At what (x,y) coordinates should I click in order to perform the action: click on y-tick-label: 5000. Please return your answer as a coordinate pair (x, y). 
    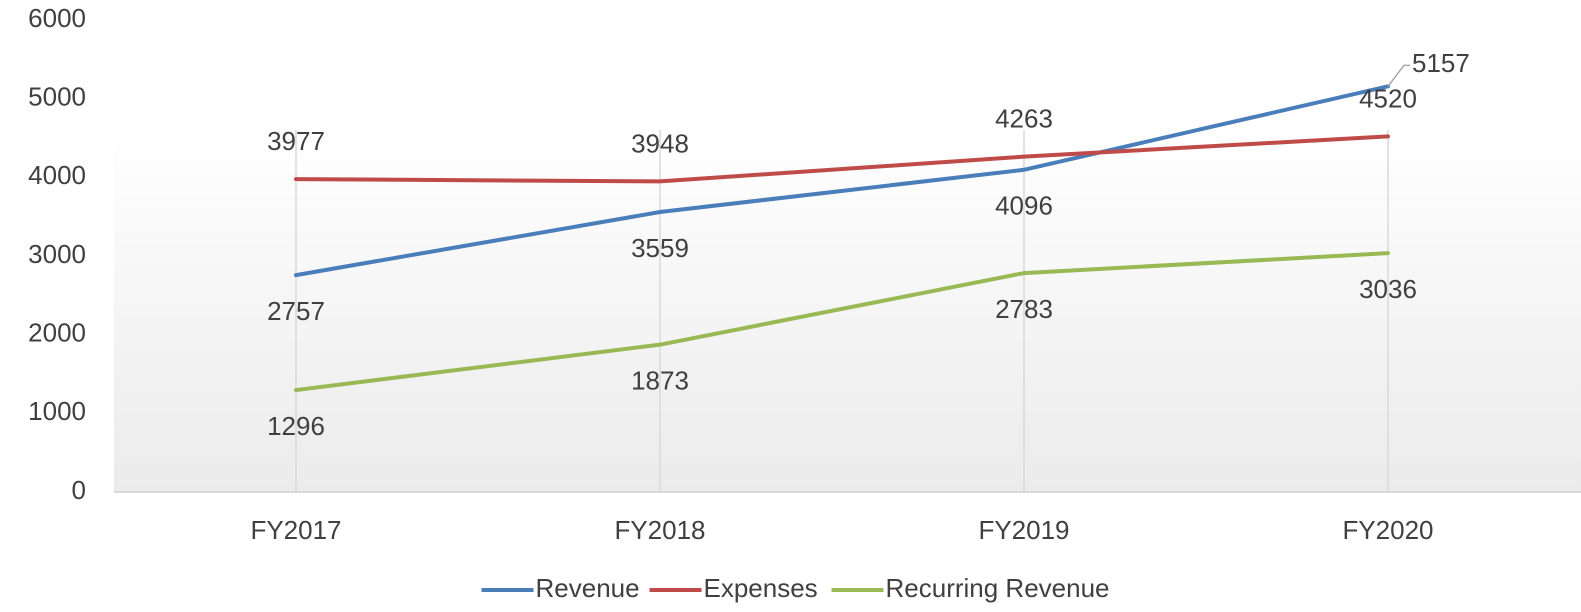
    Looking at the image, I should click on (57, 97).